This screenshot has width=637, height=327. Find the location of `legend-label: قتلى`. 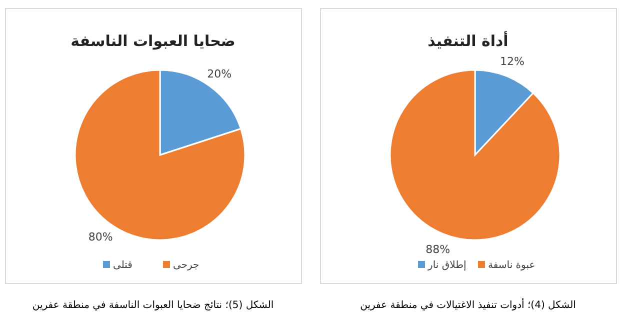

legend-label: قتلى is located at coordinates (123, 265).